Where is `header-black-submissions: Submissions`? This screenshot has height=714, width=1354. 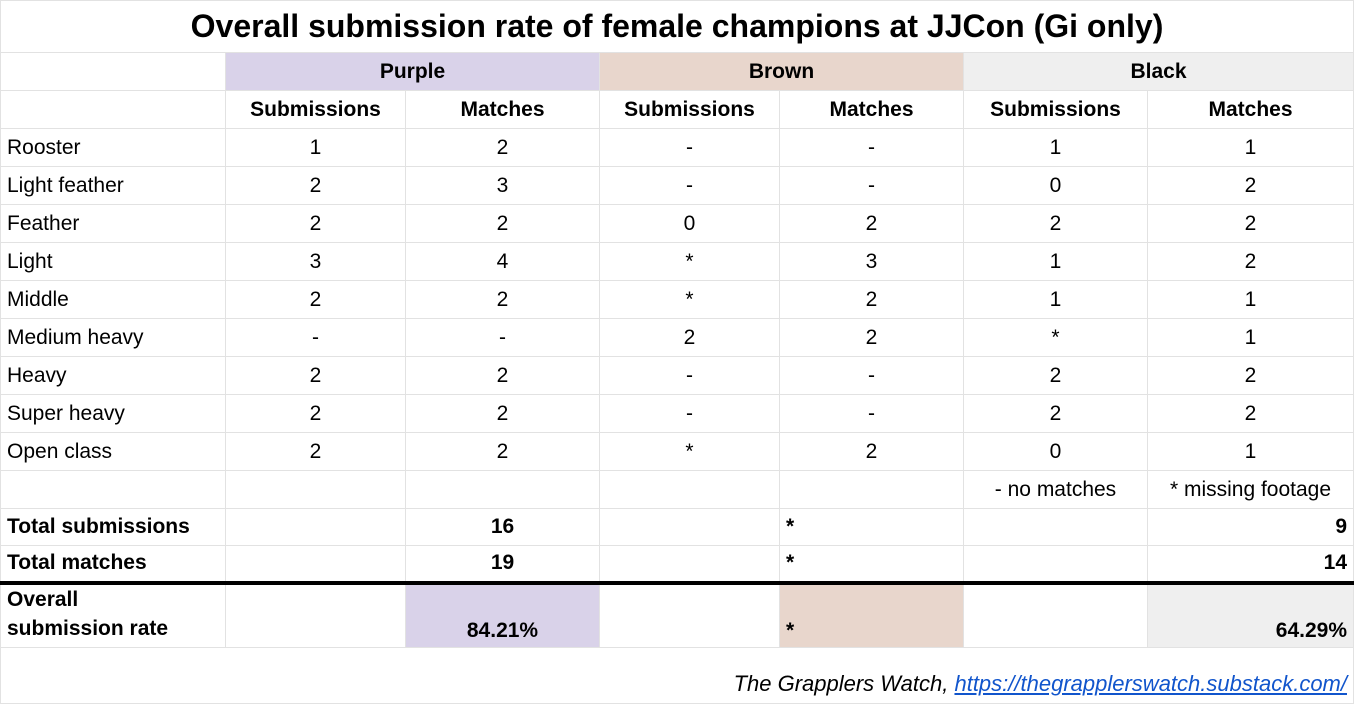 header-black-submissions: Submissions is located at coordinates (1055, 109).